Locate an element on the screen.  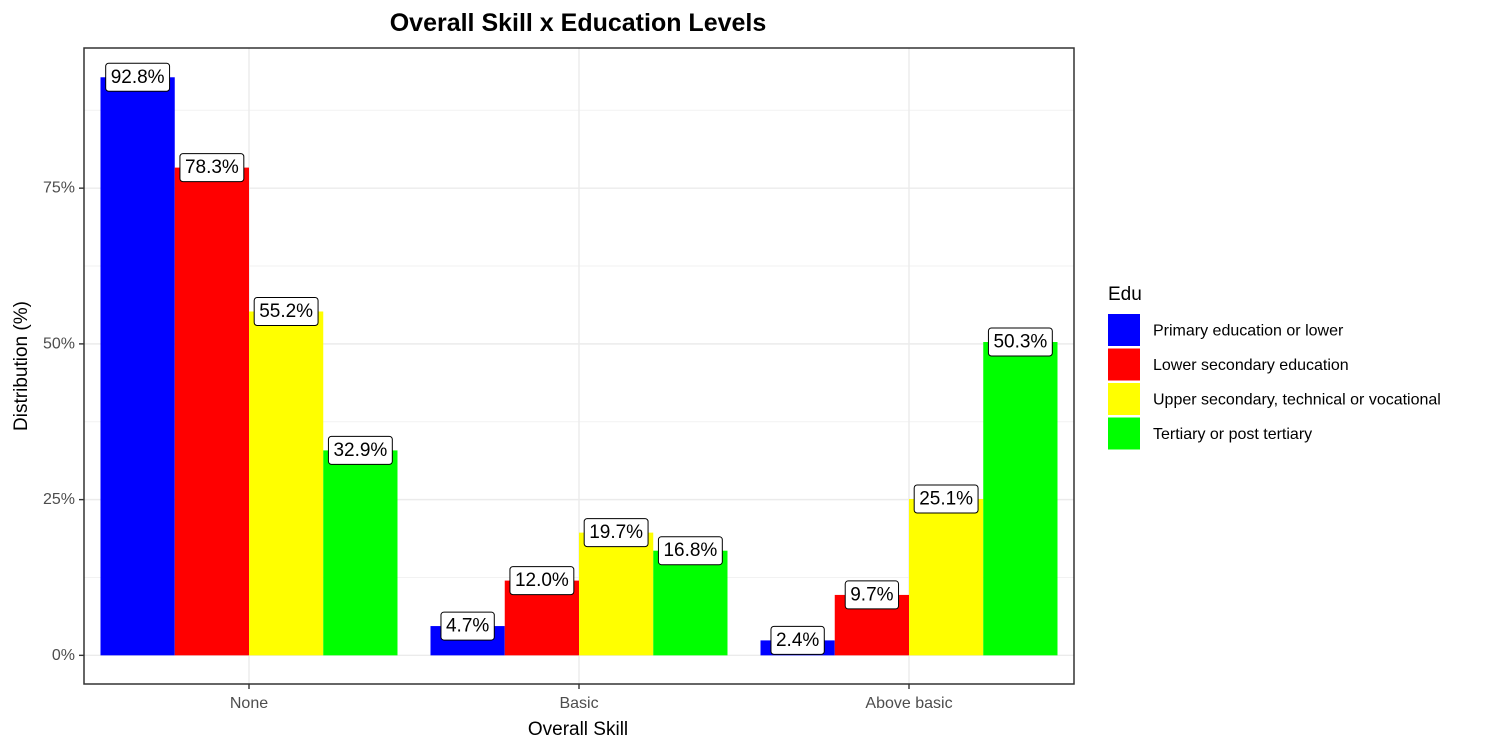
y-axis: 0% 25% 50% 75% is located at coordinates (63, 422).